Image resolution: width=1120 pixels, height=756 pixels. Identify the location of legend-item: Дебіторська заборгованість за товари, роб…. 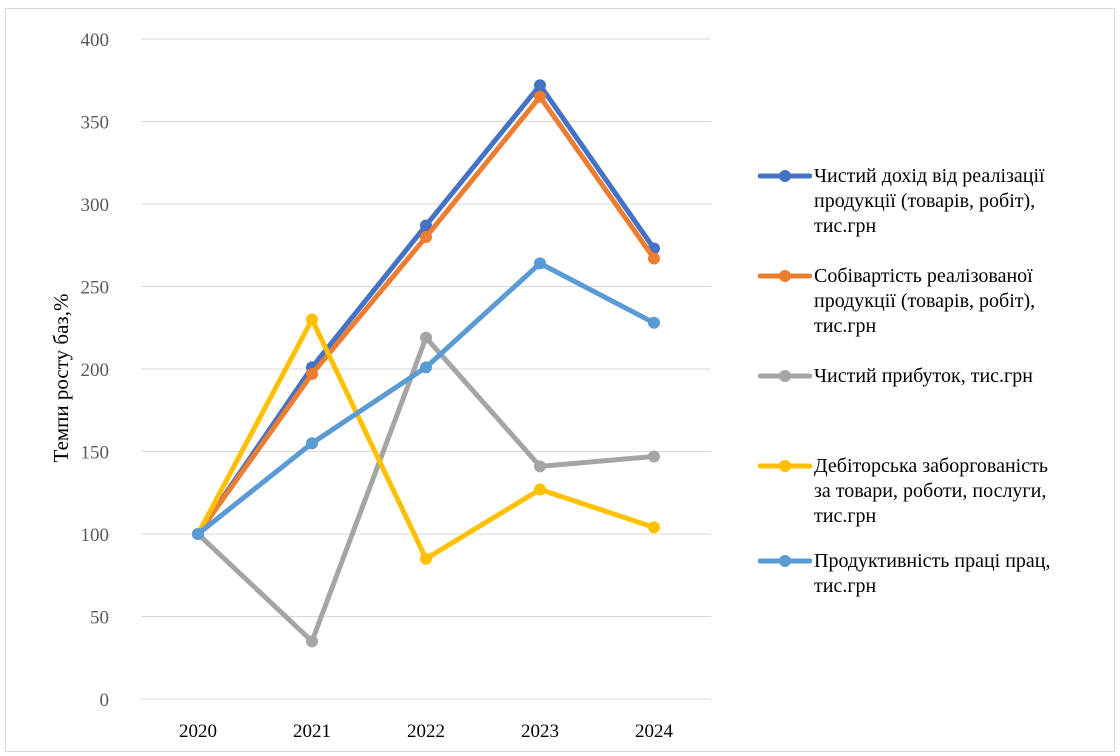
(903, 491).